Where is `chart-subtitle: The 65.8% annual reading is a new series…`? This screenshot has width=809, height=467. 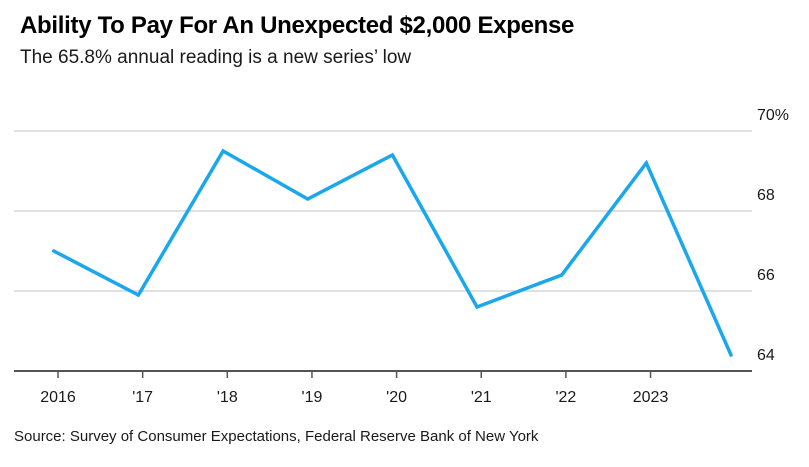 chart-subtitle: The 65.8% annual reading is a new series… is located at coordinates (216, 57).